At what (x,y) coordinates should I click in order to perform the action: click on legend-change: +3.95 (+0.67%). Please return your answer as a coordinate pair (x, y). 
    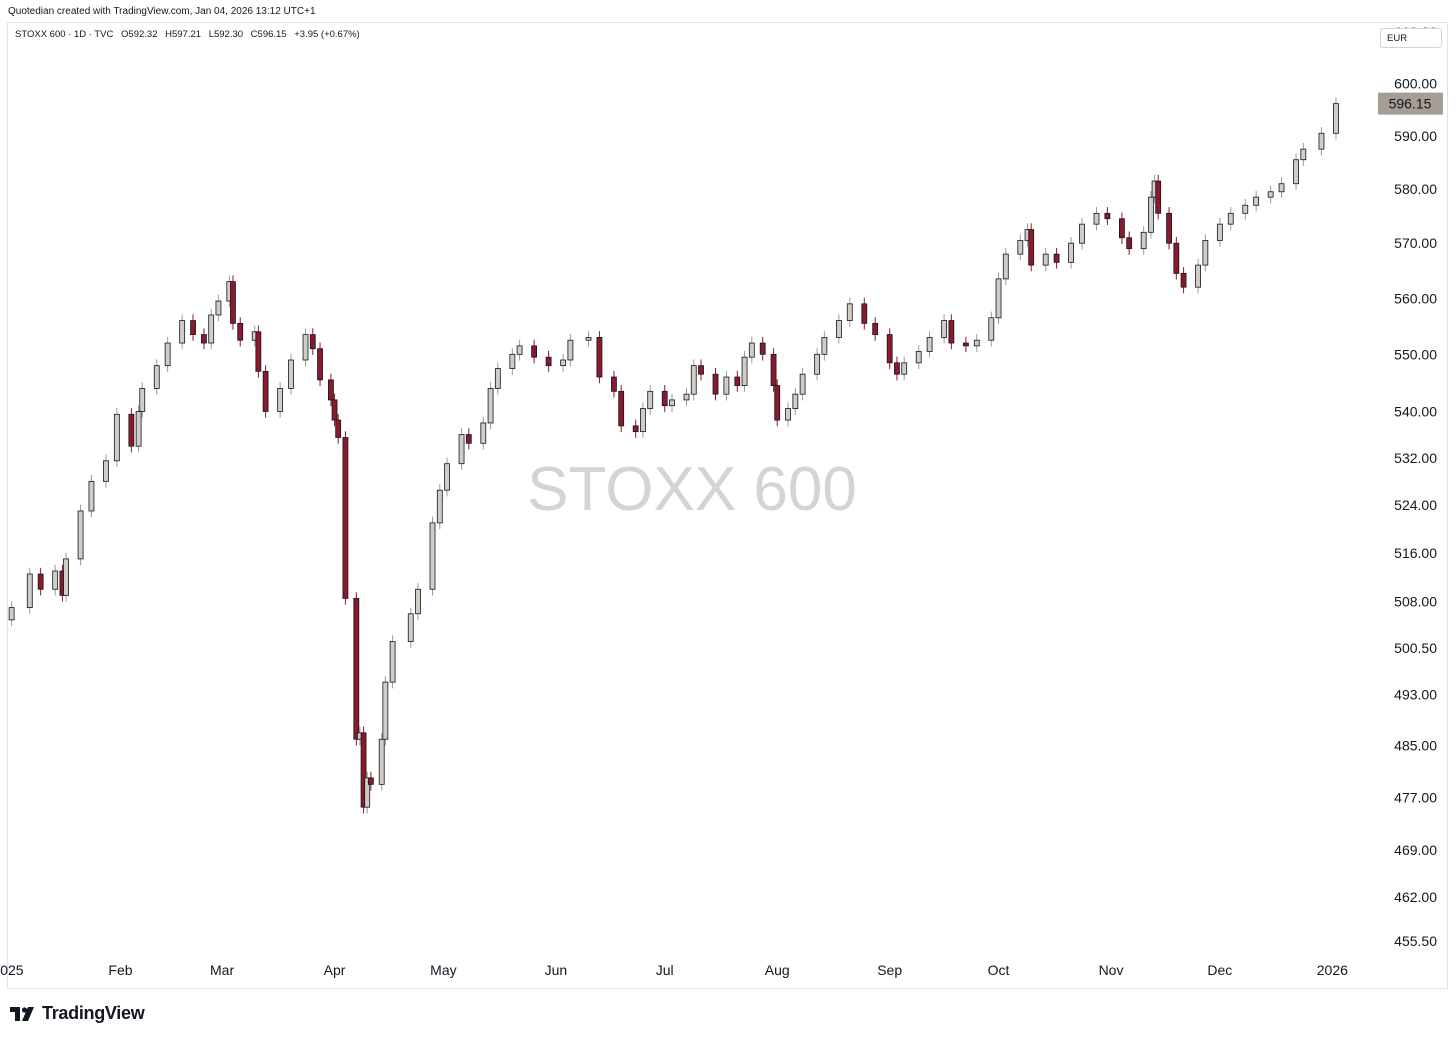
    Looking at the image, I should click on (327, 34).